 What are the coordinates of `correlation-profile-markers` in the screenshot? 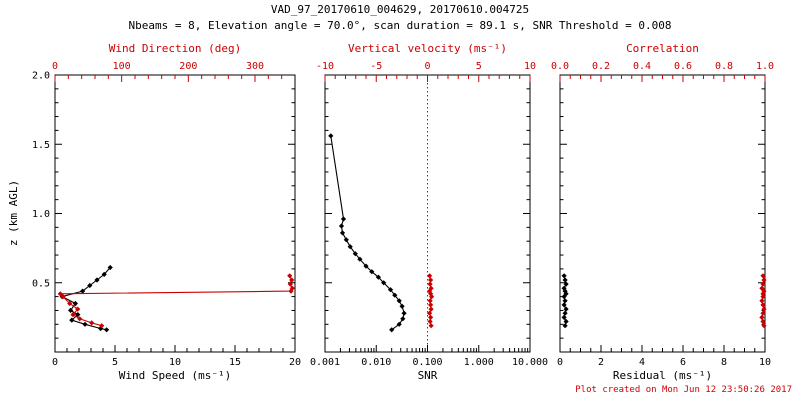 It's located at (763, 301).